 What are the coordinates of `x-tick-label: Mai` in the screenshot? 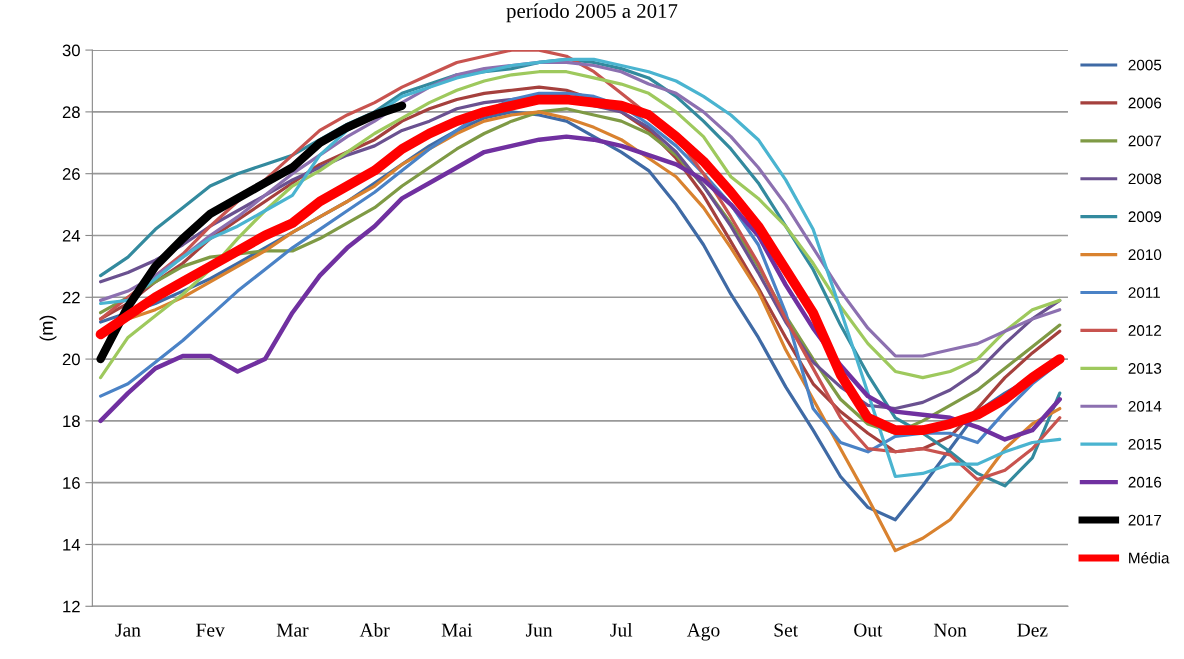 It's located at (457, 630).